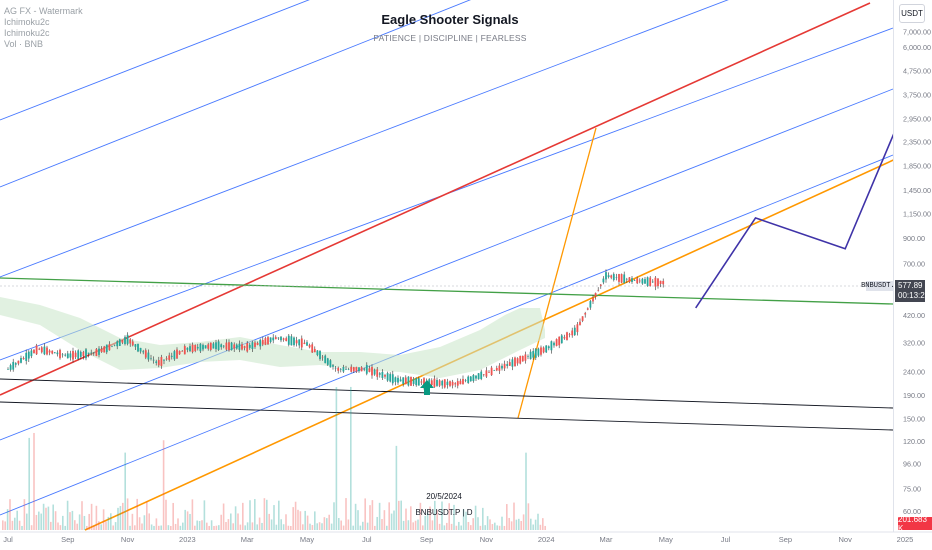 This screenshot has width=932, height=550. What do you see at coordinates (43, 11) in the screenshot?
I see `indicator-watermark: AG FX - Watermark` at bounding box center [43, 11].